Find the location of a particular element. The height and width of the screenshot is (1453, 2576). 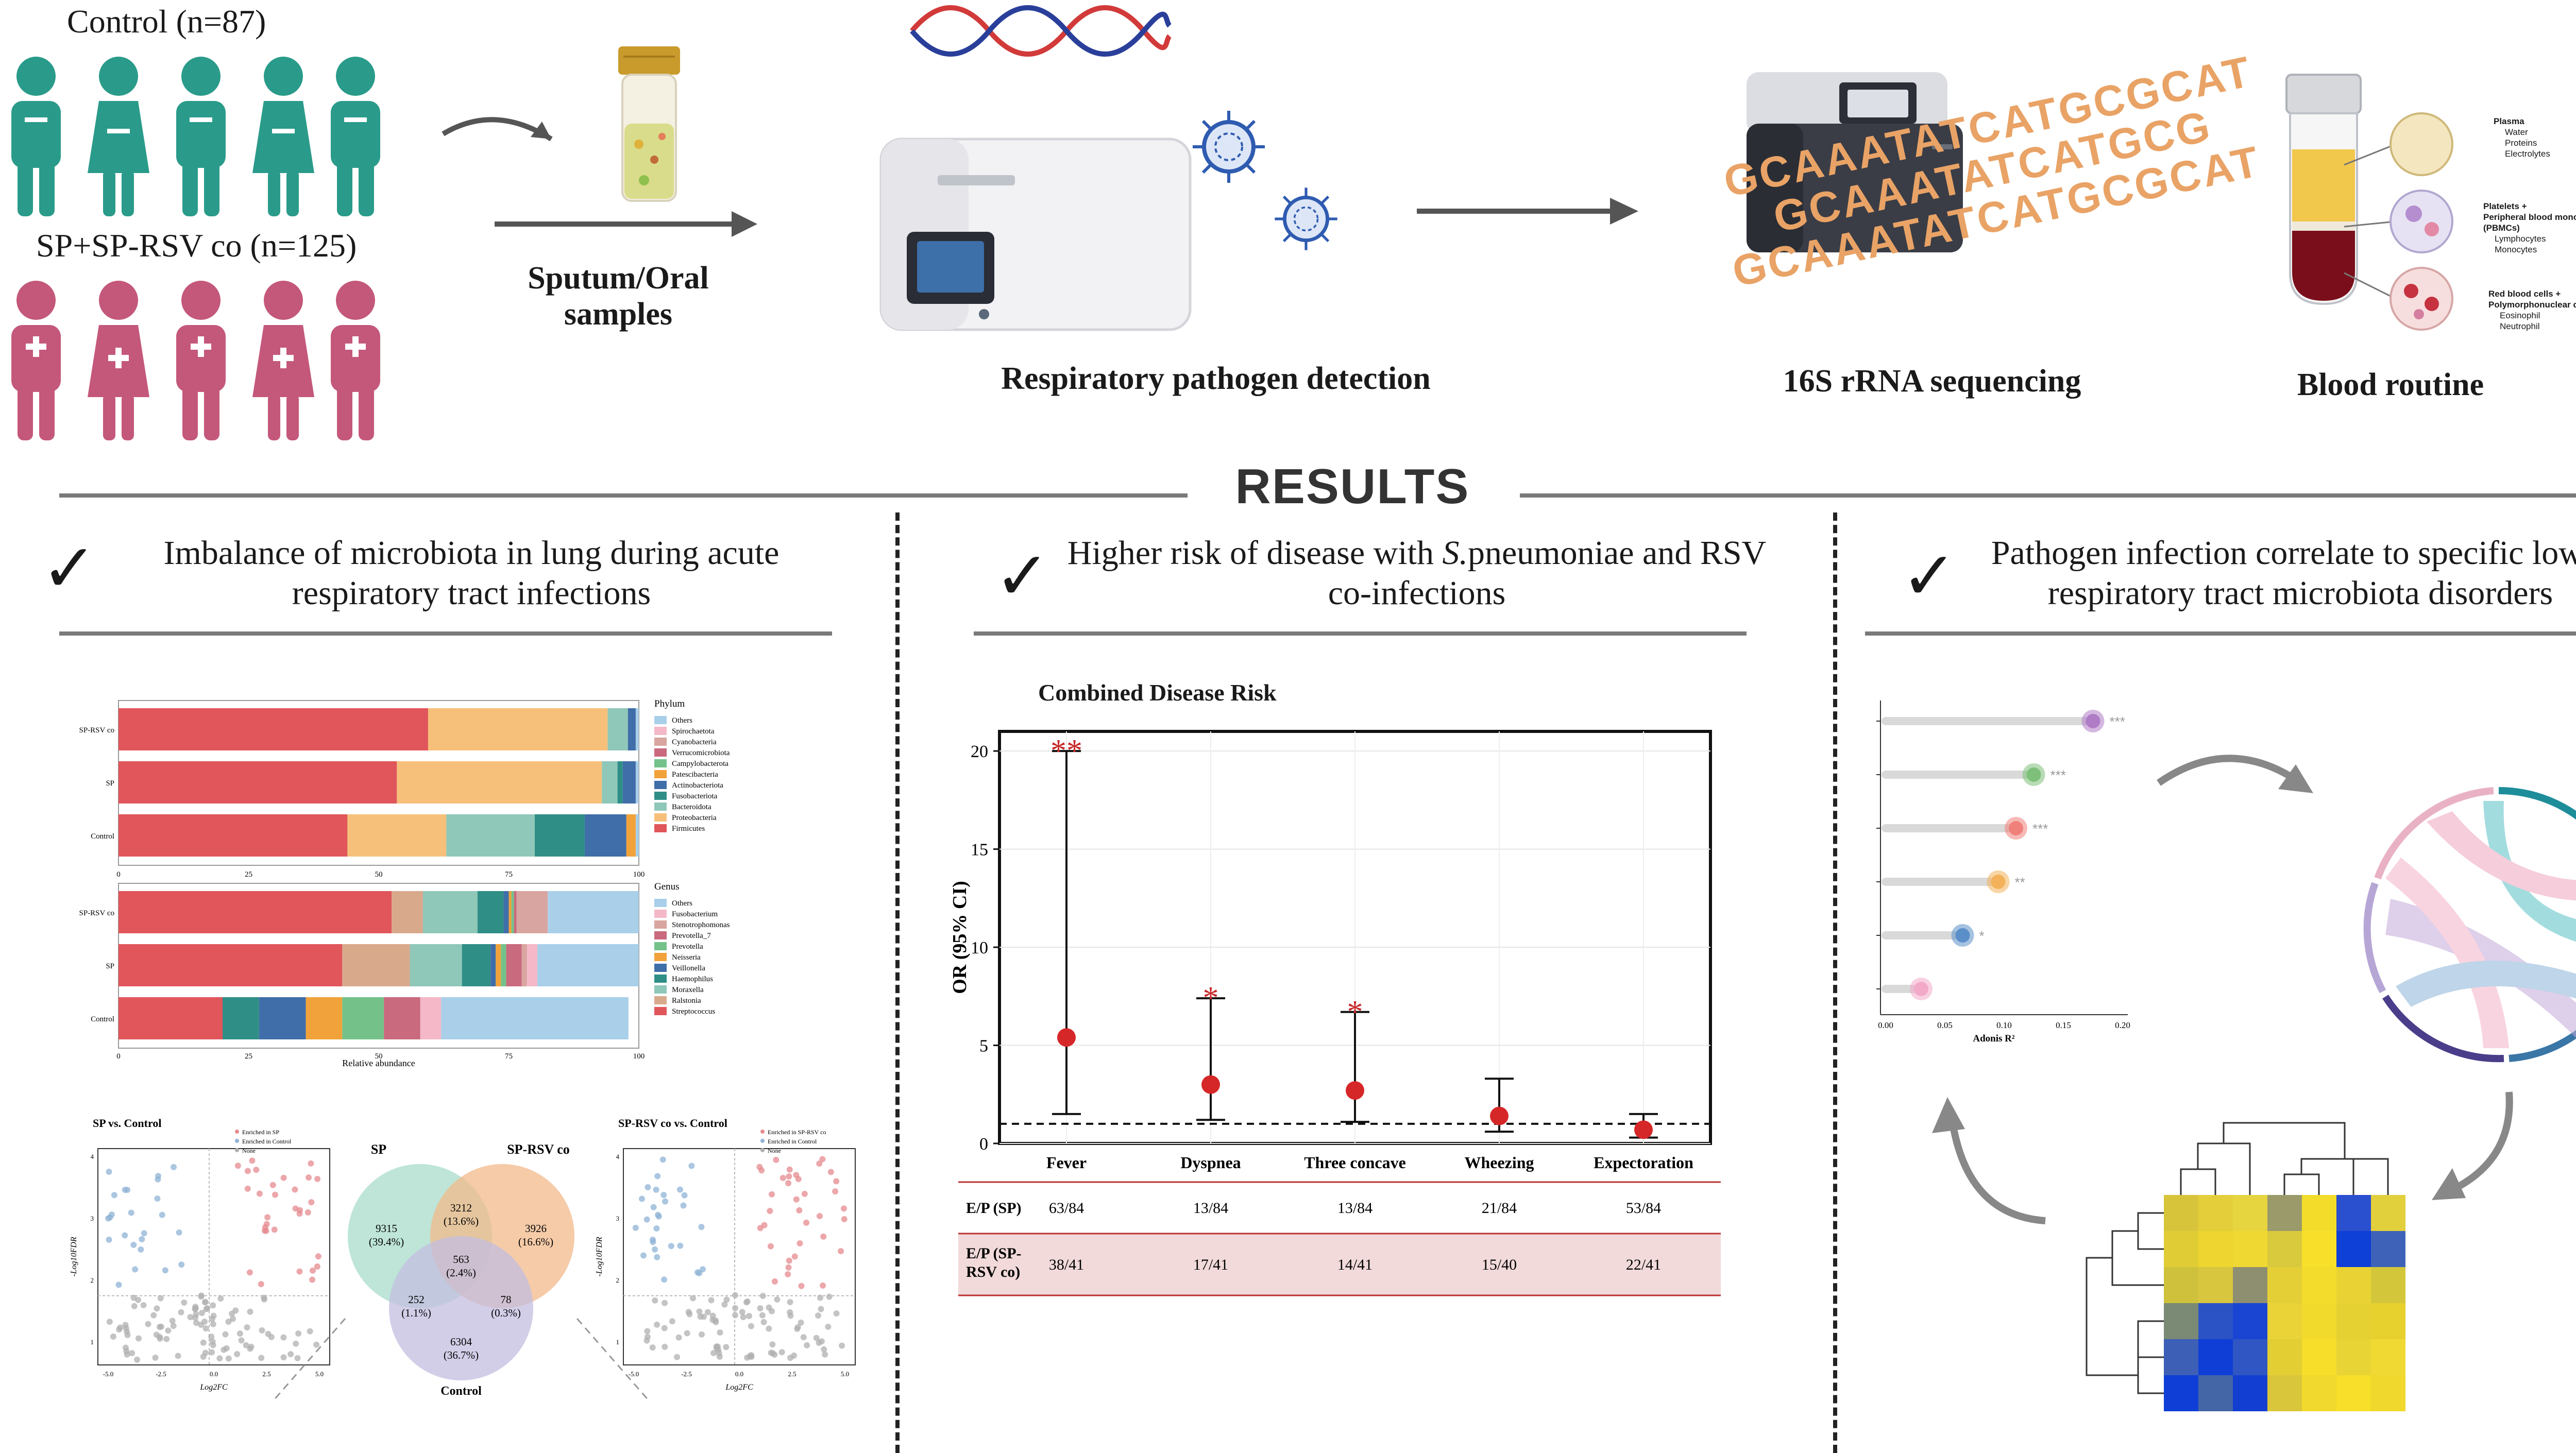

tick-label: 2 is located at coordinates (618, 1280).